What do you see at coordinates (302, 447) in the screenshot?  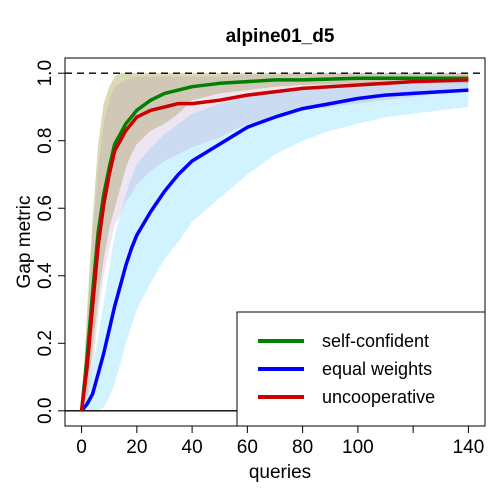 I see `x-tick-label: 80` at bounding box center [302, 447].